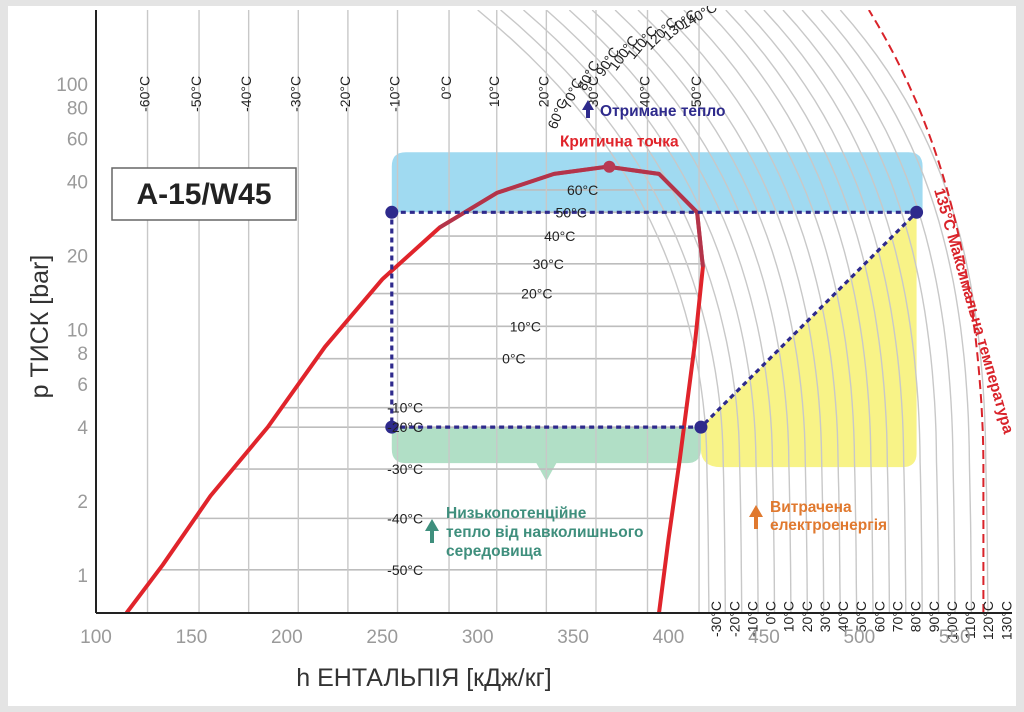 This screenshot has width=1024, height=712. I want to click on isotherm-inside-label: -20°C, so click(405, 427).